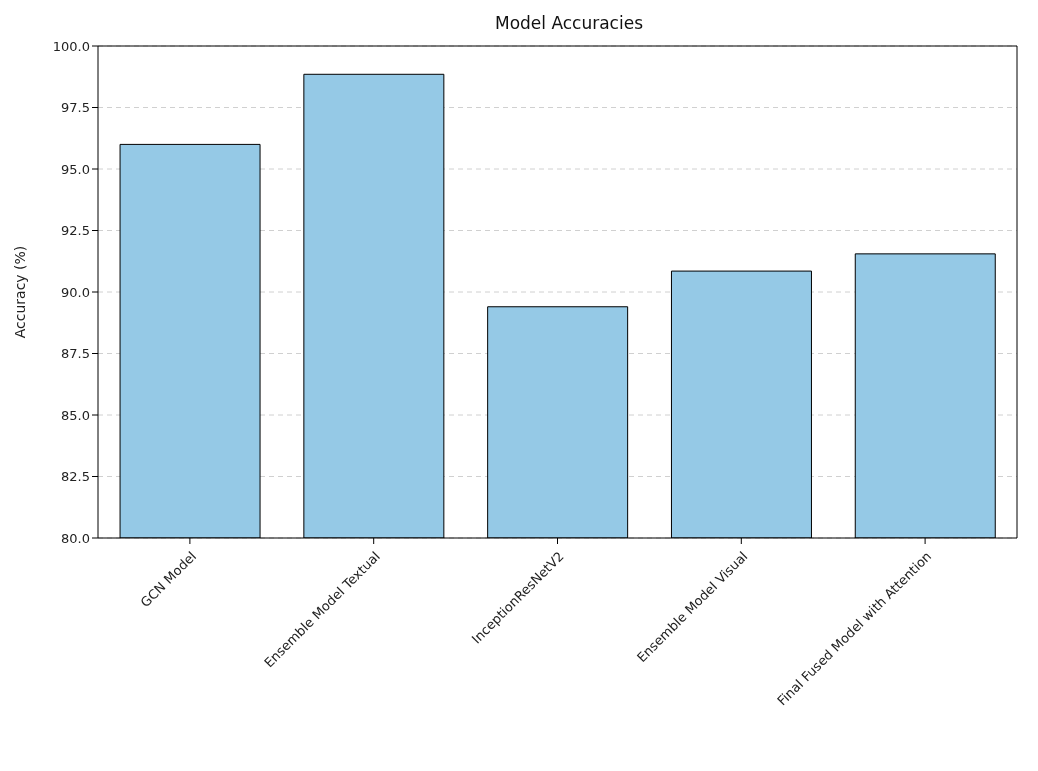  What do you see at coordinates (568, 23) in the screenshot?
I see `chart-title: Model Accuracies` at bounding box center [568, 23].